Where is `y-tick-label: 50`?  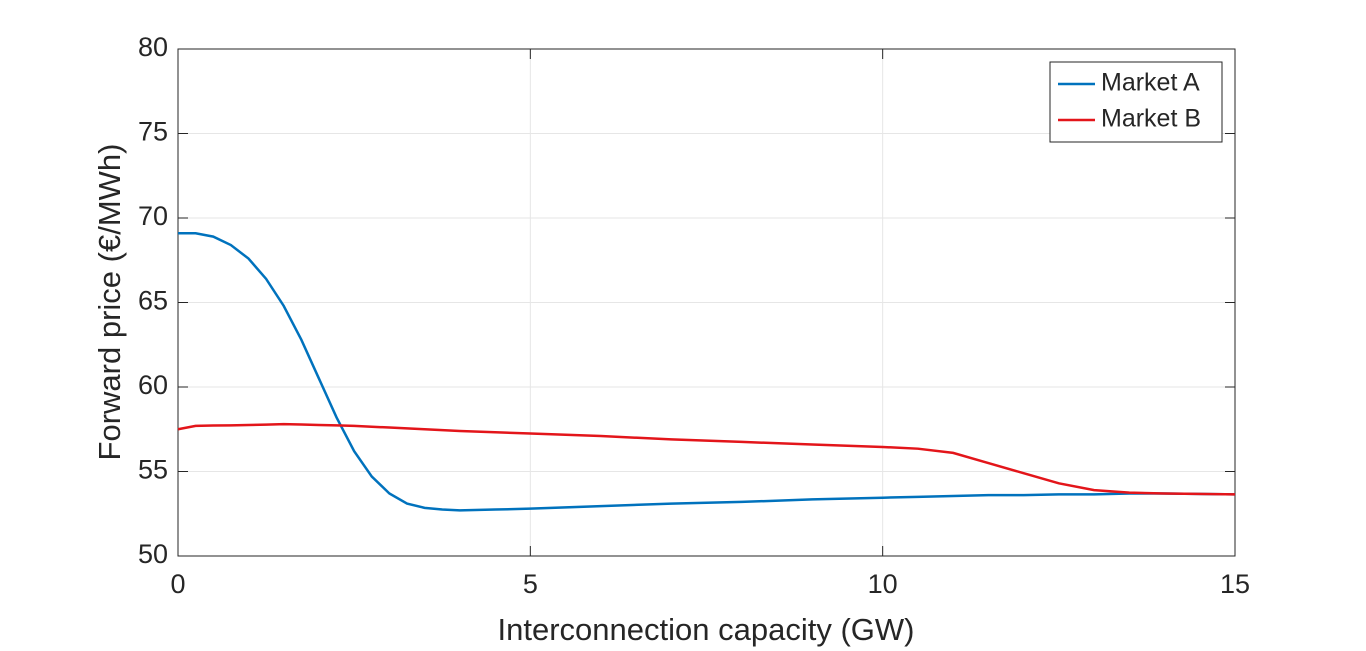 y-tick-label: 50 is located at coordinates (153, 554).